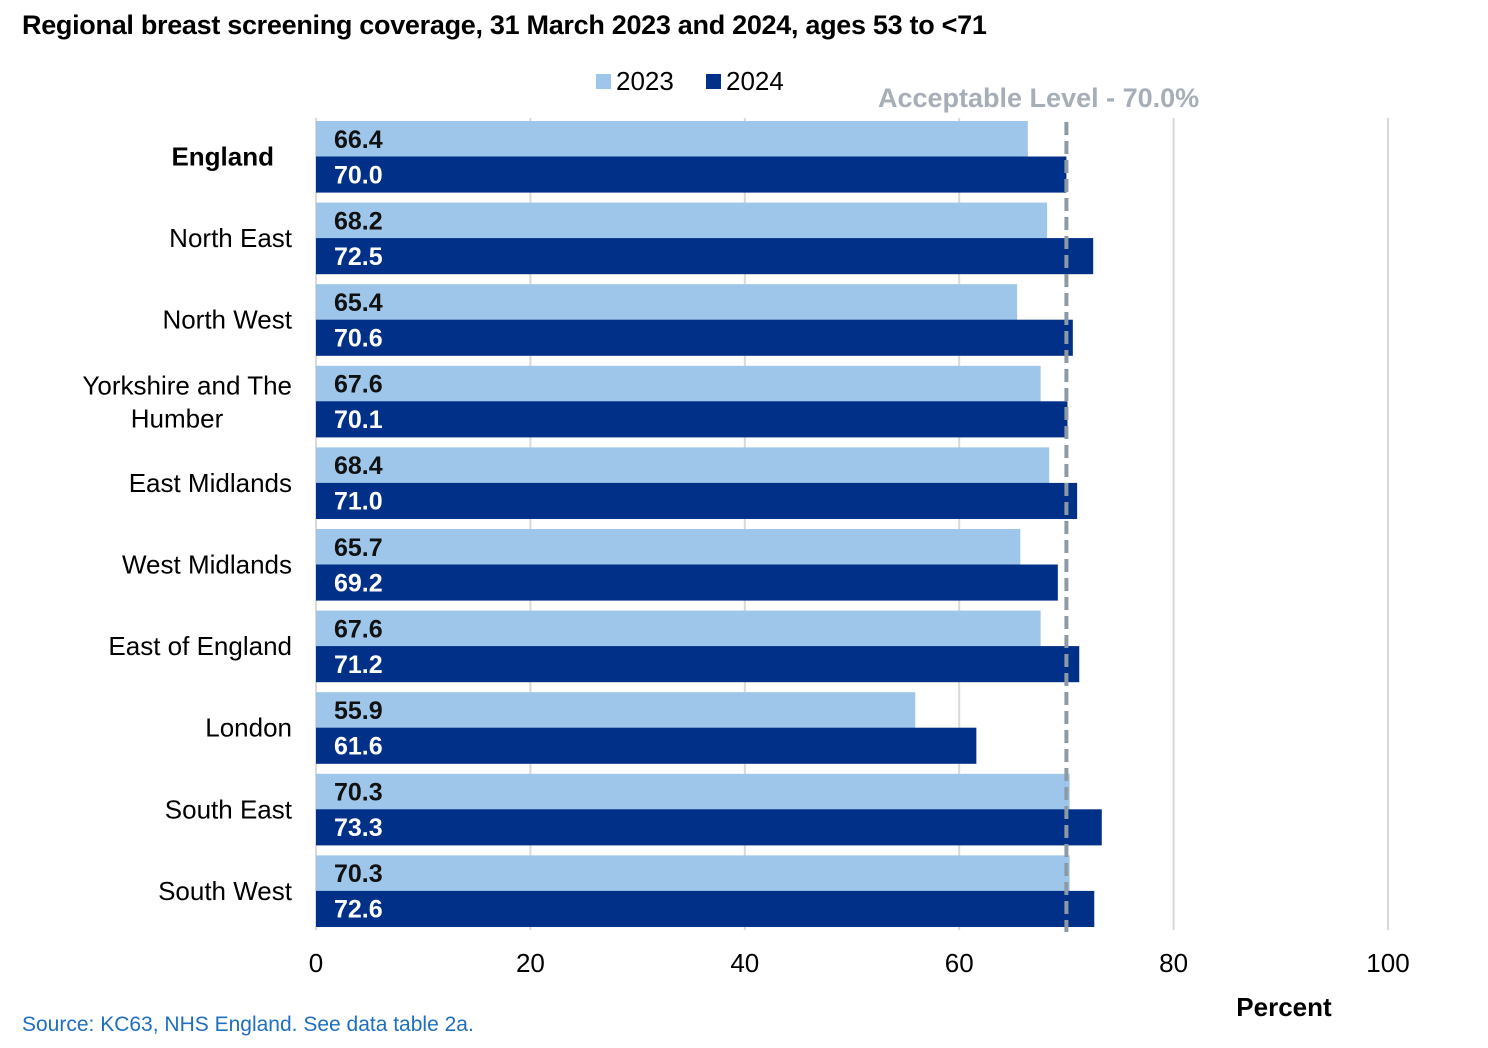 This screenshot has width=1488, height=1048. Describe the element at coordinates (358, 502) in the screenshot. I see `data-label-2024: 71.0` at that location.